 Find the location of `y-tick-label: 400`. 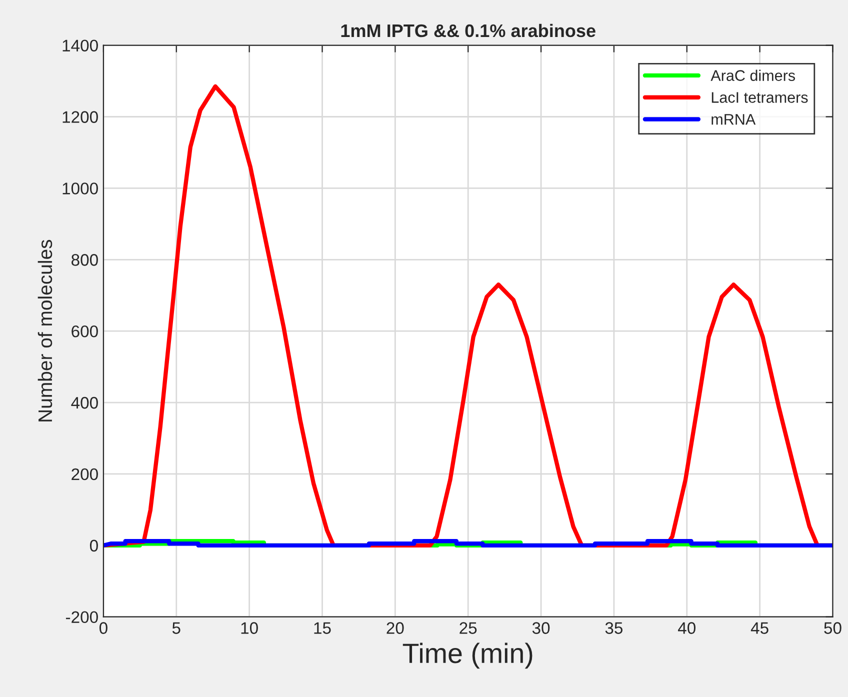

y-tick-label: 400 is located at coordinates (84, 402).